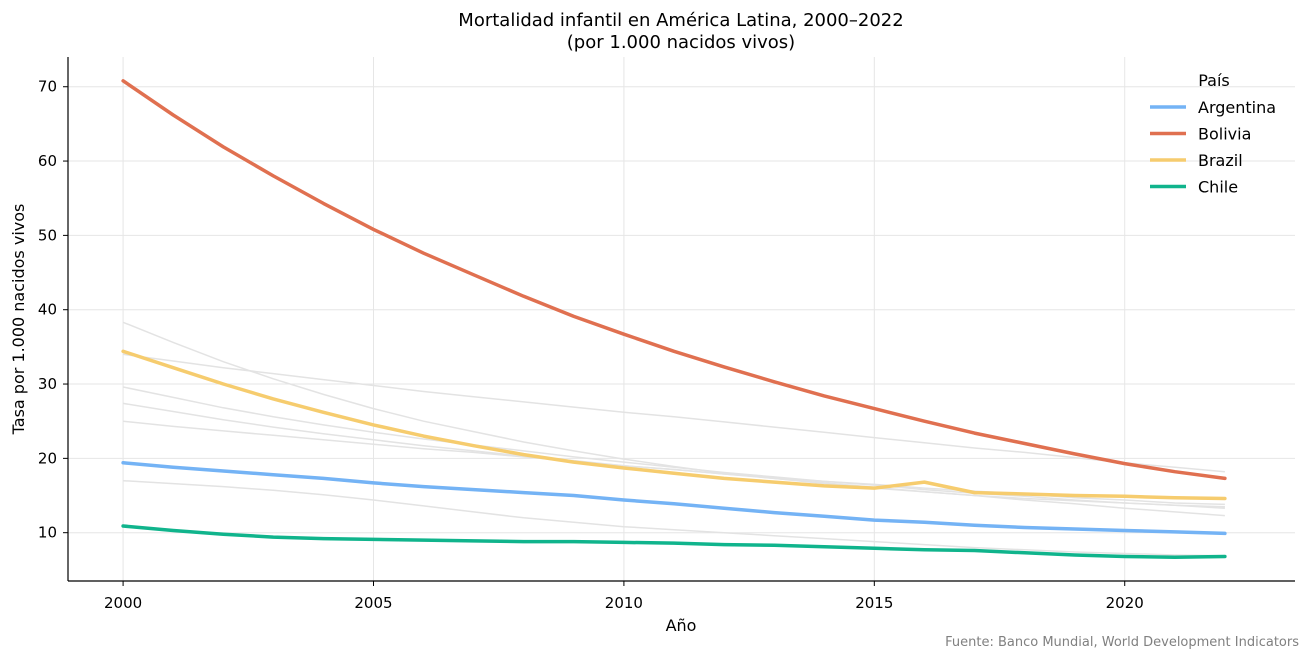  I want to click on x-tick-label: 2010, so click(624, 603).